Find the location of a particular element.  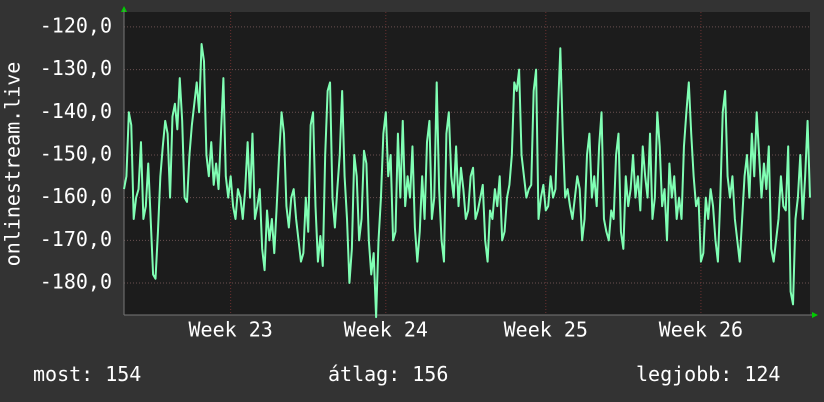

y-tick-label: -170,0 is located at coordinates (76, 239).